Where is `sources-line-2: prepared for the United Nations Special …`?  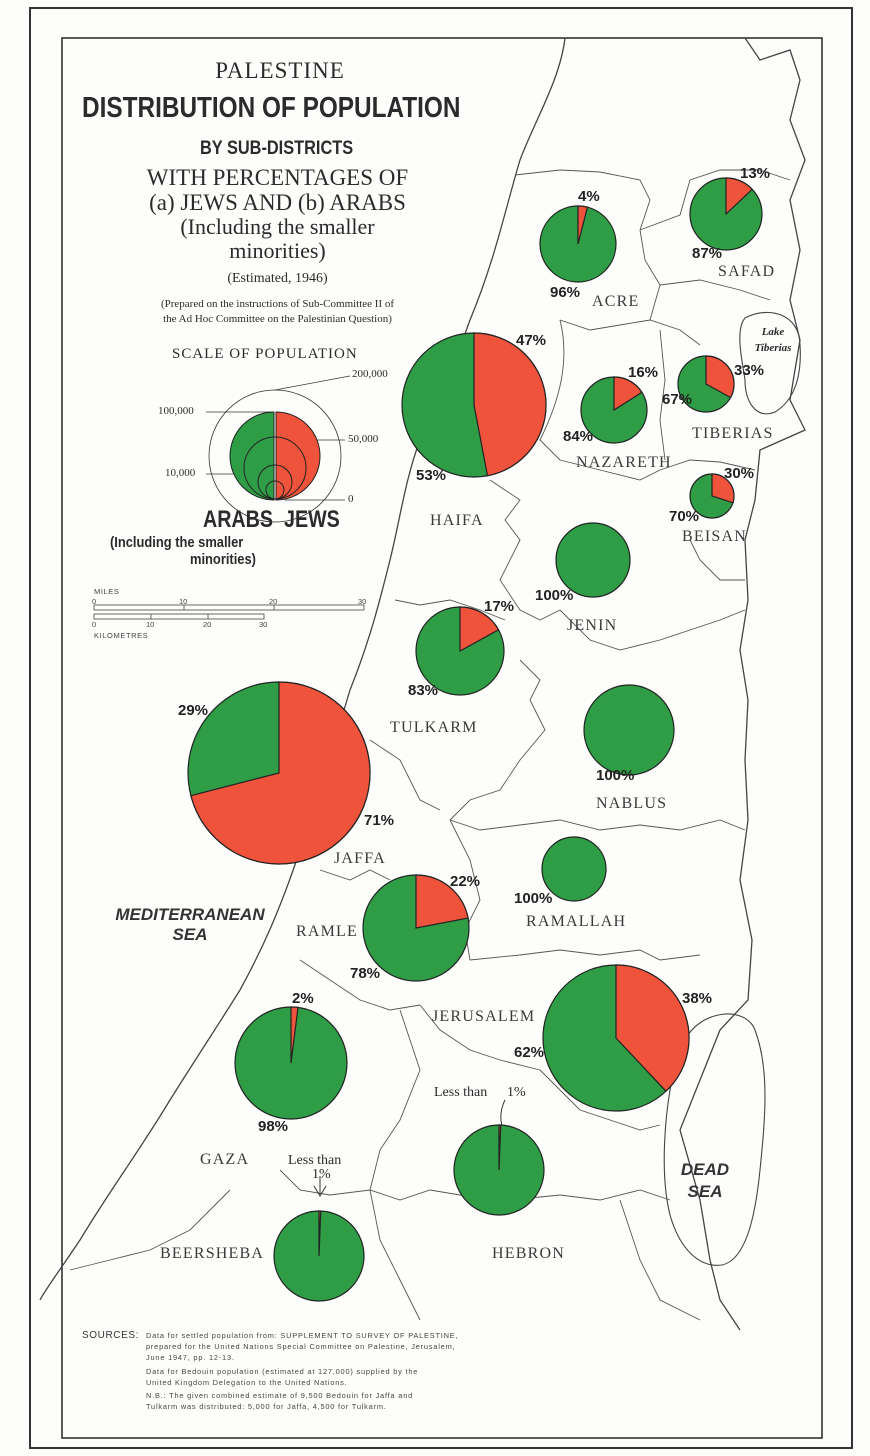
sources-line-2: prepared for the United Nations Special … is located at coordinates (301, 1346).